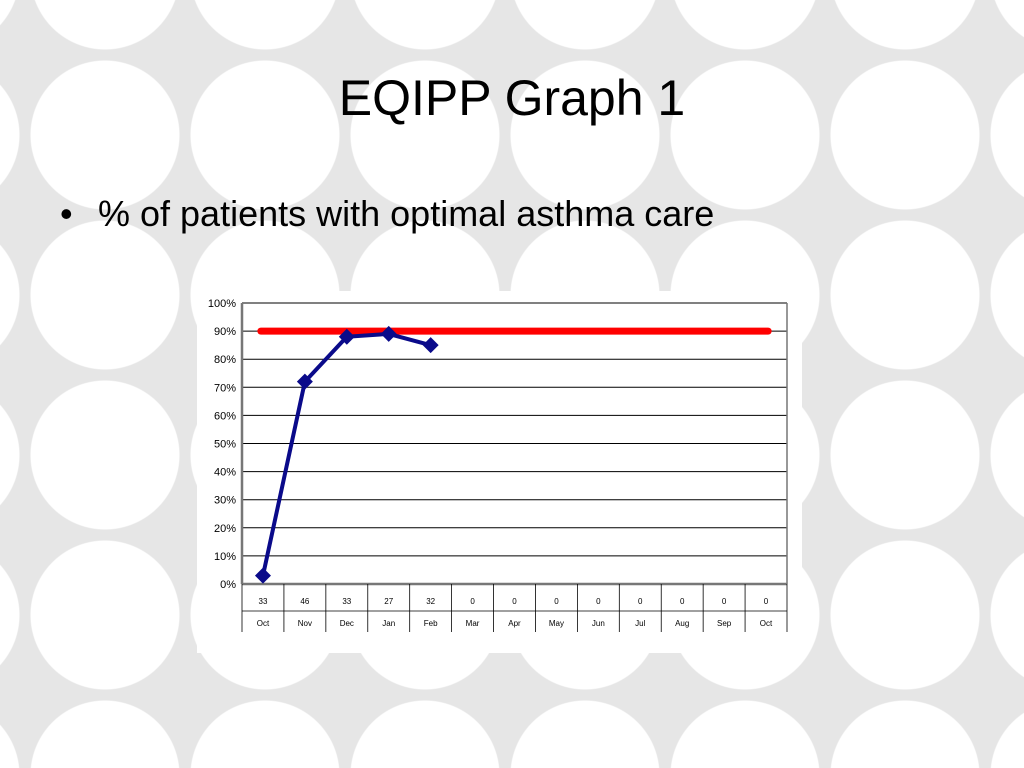 Image resolution: width=1024 pixels, height=768 pixels. What do you see at coordinates (473, 623) in the screenshot?
I see `month-label: Mar` at bounding box center [473, 623].